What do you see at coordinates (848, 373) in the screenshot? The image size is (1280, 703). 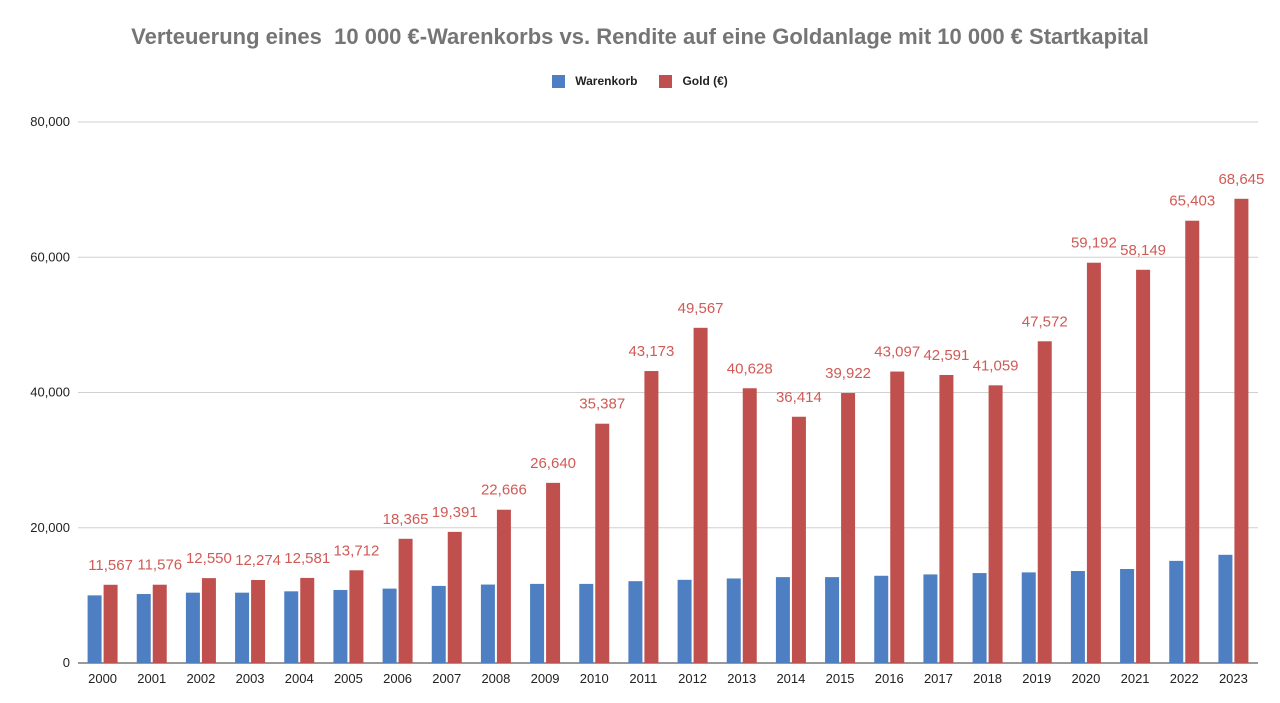 I see `data-label-gold-2015: 39,922` at bounding box center [848, 373].